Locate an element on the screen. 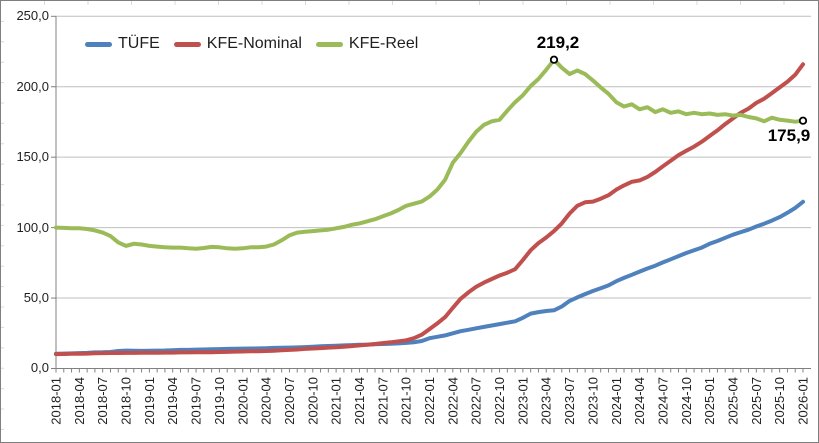  x-axis-label: 2018-07 is located at coordinates (102, 401).